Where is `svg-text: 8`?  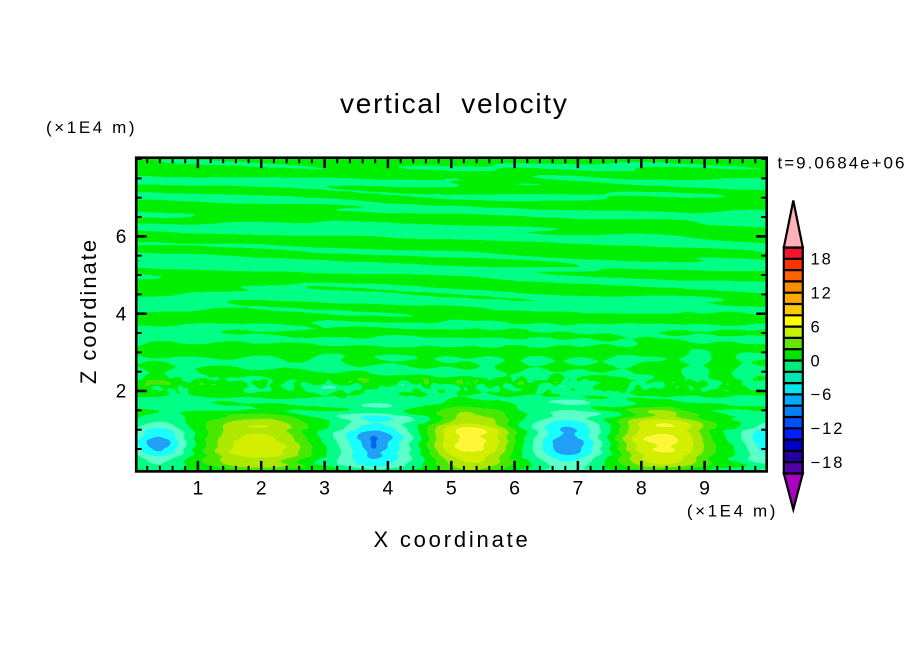 svg-text: 8 is located at coordinates (641, 489).